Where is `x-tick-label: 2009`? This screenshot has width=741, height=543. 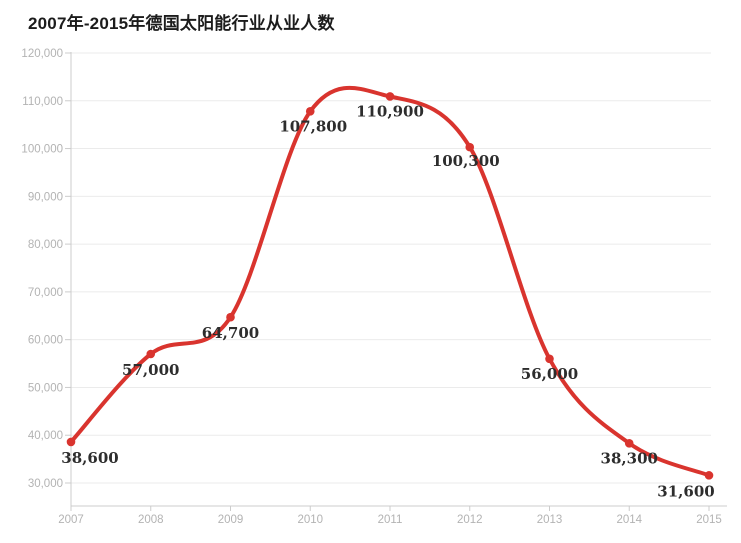 x-tick-label: 2009 is located at coordinates (231, 520).